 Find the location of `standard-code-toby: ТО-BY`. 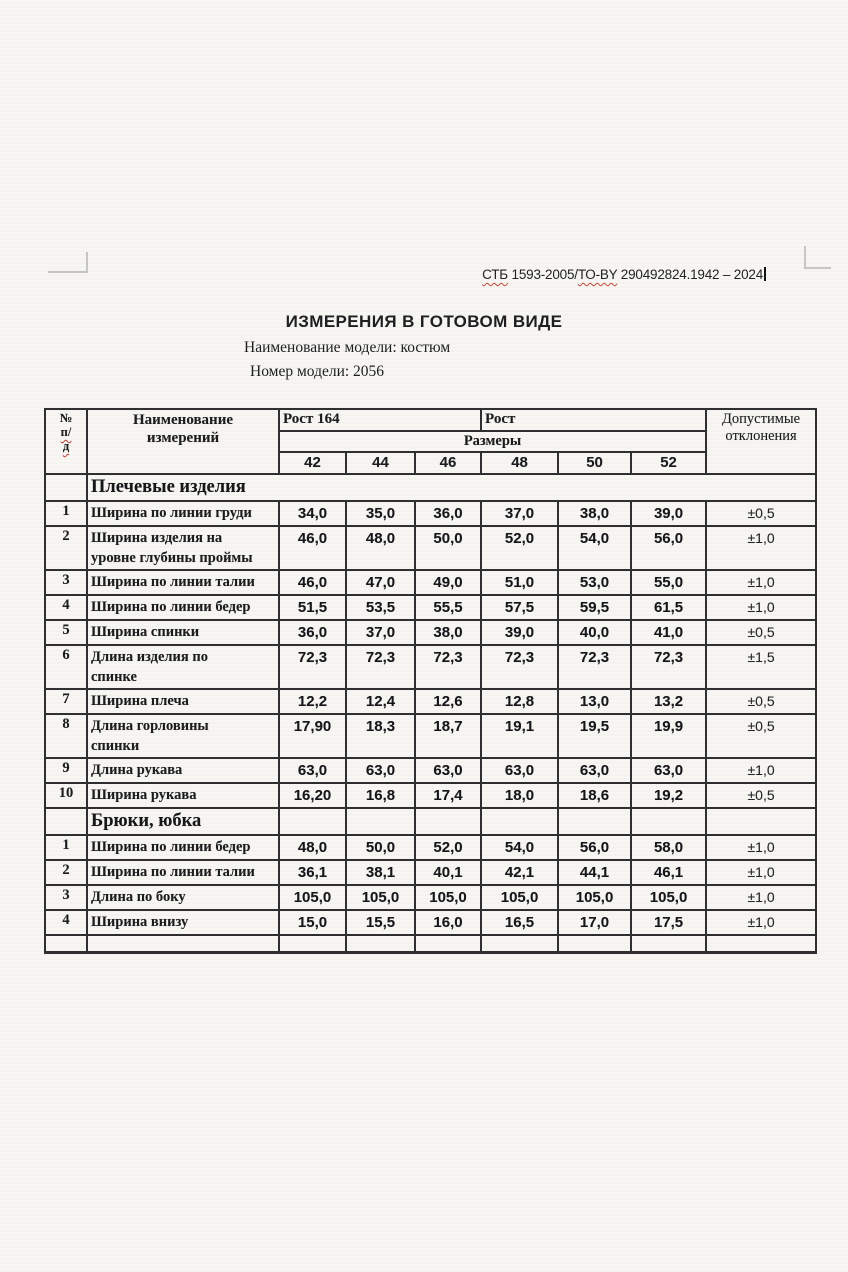

standard-code-toby: ТО-BY is located at coordinates (597, 274).